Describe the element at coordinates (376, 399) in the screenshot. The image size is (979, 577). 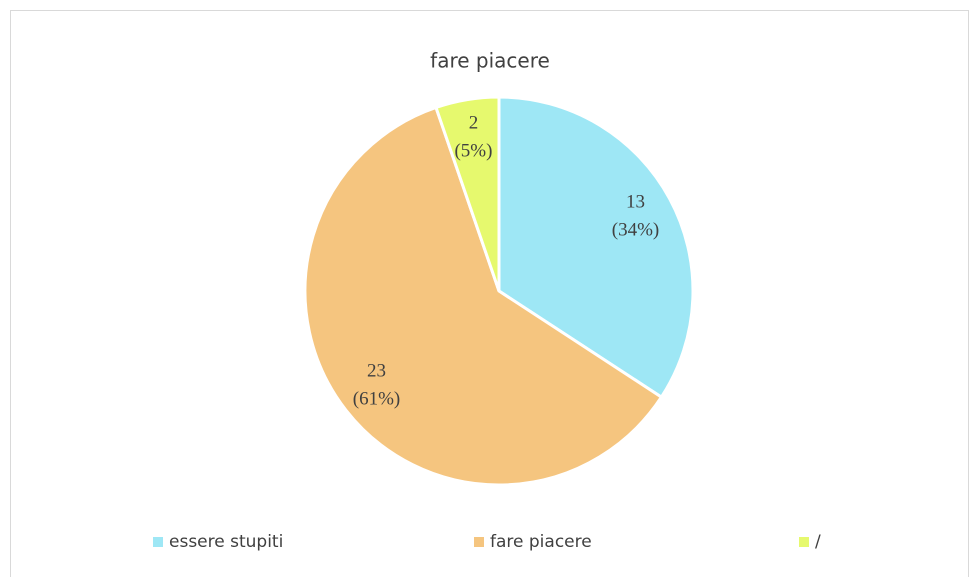
I see `percent-label: (61%)` at that location.